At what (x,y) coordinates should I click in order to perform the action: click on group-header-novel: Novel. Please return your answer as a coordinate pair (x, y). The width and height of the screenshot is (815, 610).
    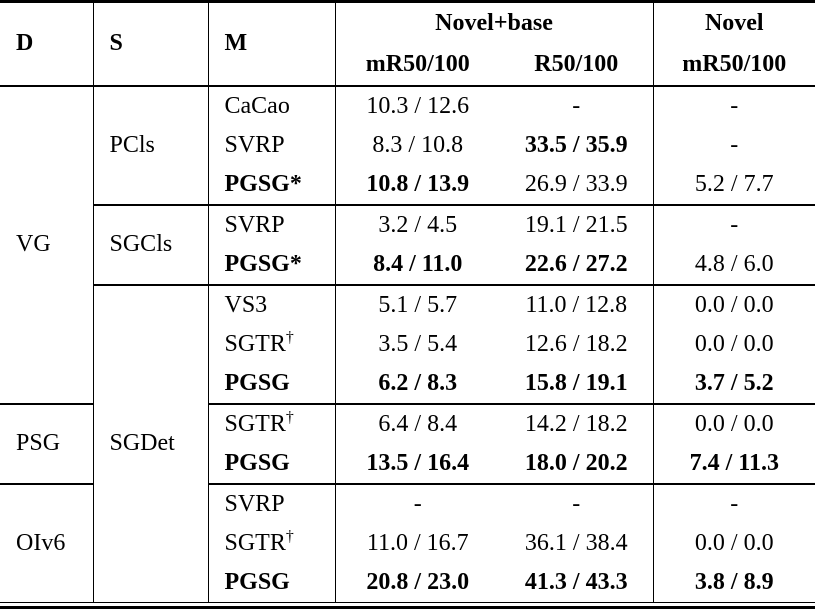
    Looking at the image, I should click on (733, 22).